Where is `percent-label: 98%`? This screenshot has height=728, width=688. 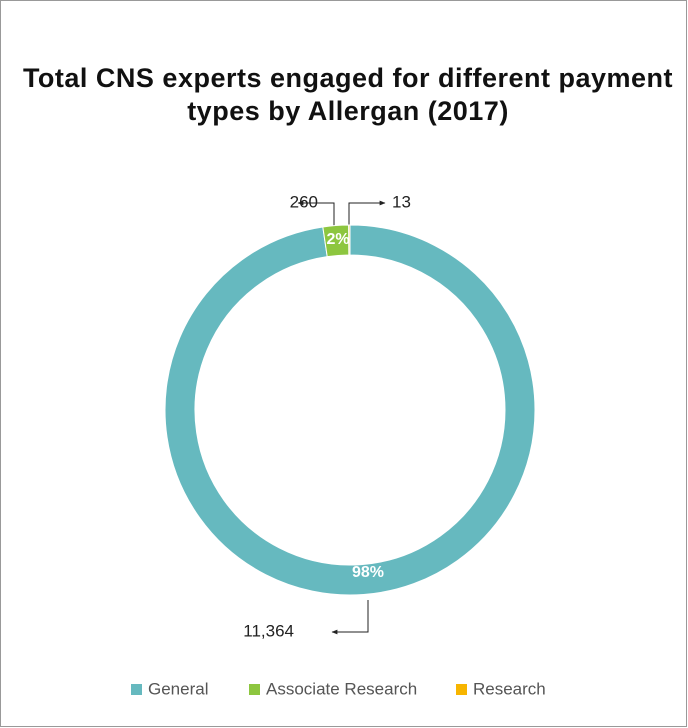 percent-label: 98% is located at coordinates (368, 572).